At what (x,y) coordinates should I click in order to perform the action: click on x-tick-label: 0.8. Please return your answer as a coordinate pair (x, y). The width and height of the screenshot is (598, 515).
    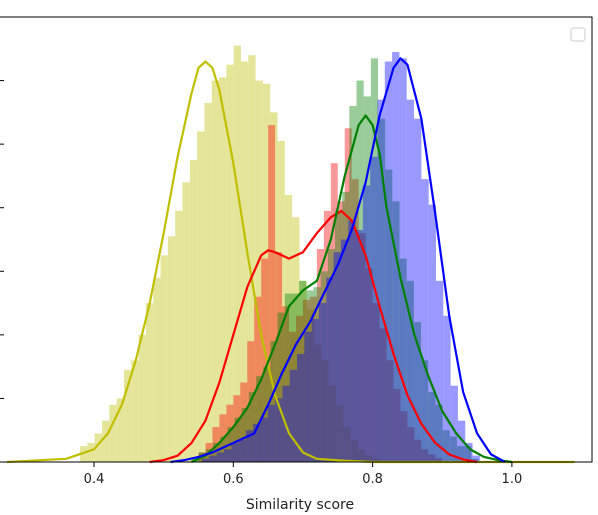
    Looking at the image, I should click on (372, 479).